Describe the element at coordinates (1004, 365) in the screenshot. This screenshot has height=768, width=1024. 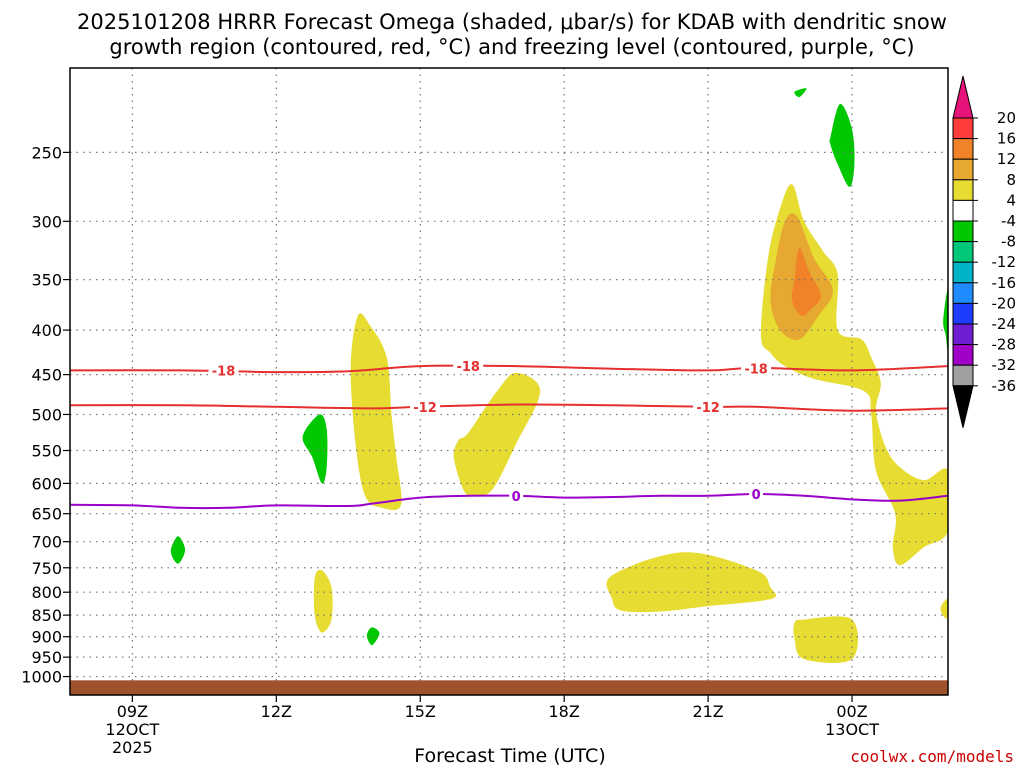
I see `colorbar-label: -32` at that location.